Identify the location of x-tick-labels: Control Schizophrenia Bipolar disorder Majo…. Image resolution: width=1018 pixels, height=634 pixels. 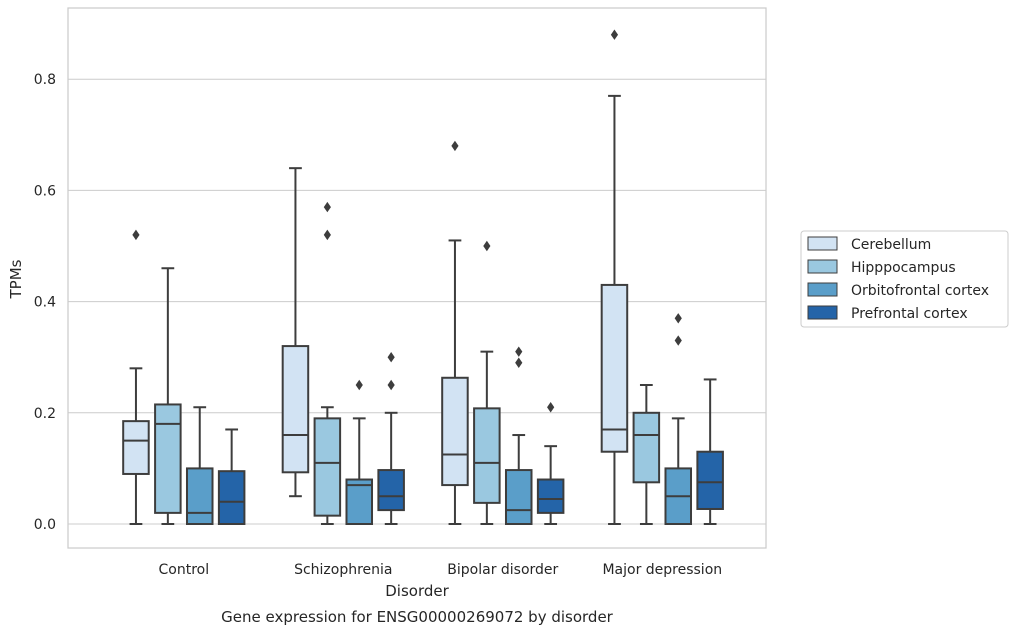
(440, 570).